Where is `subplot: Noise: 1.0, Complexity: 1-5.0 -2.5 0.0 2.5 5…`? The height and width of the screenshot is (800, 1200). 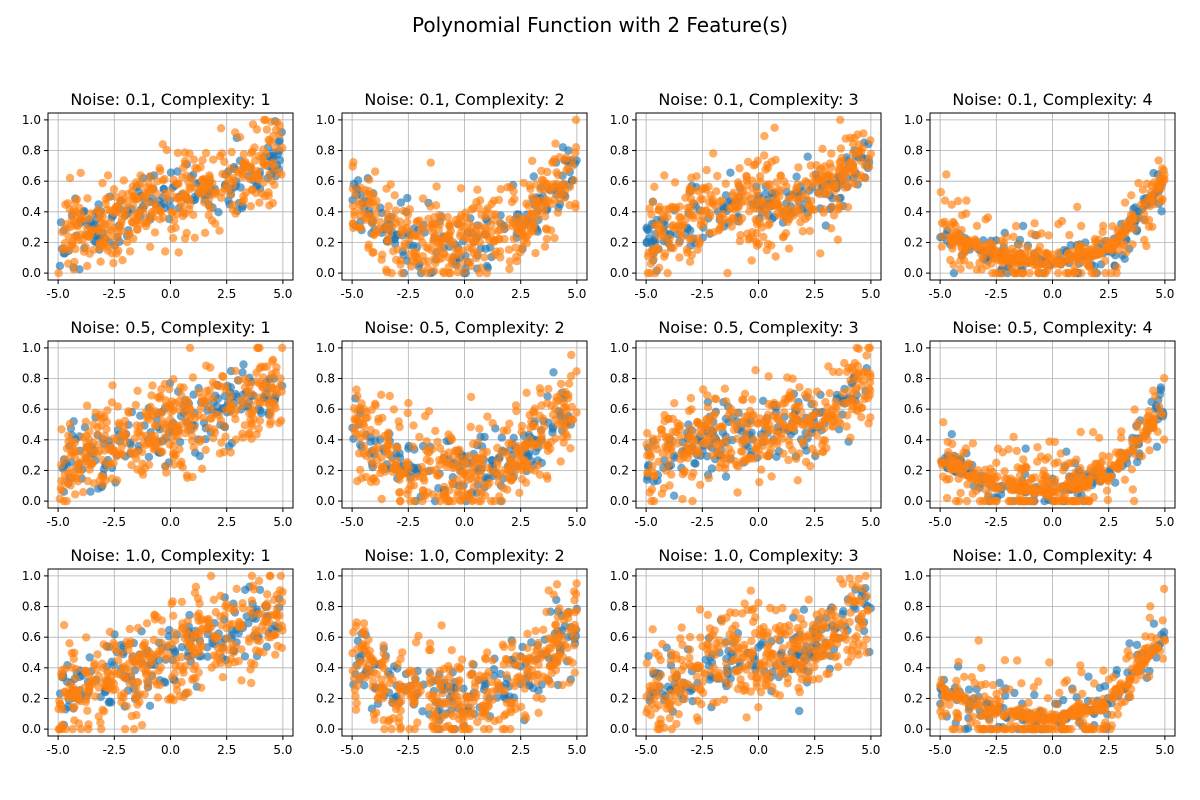 subplot: Noise: 1.0, Complexity: 1-5.0 -2.5 0.0 2.5 5… is located at coordinates (158, 651).